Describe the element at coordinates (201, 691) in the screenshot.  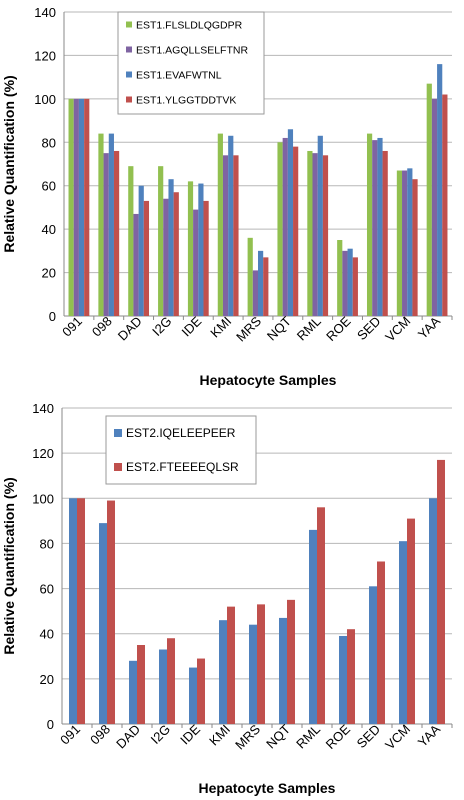
I see `bar-EST2.FTEEEEQLSR-IDE` at that location.